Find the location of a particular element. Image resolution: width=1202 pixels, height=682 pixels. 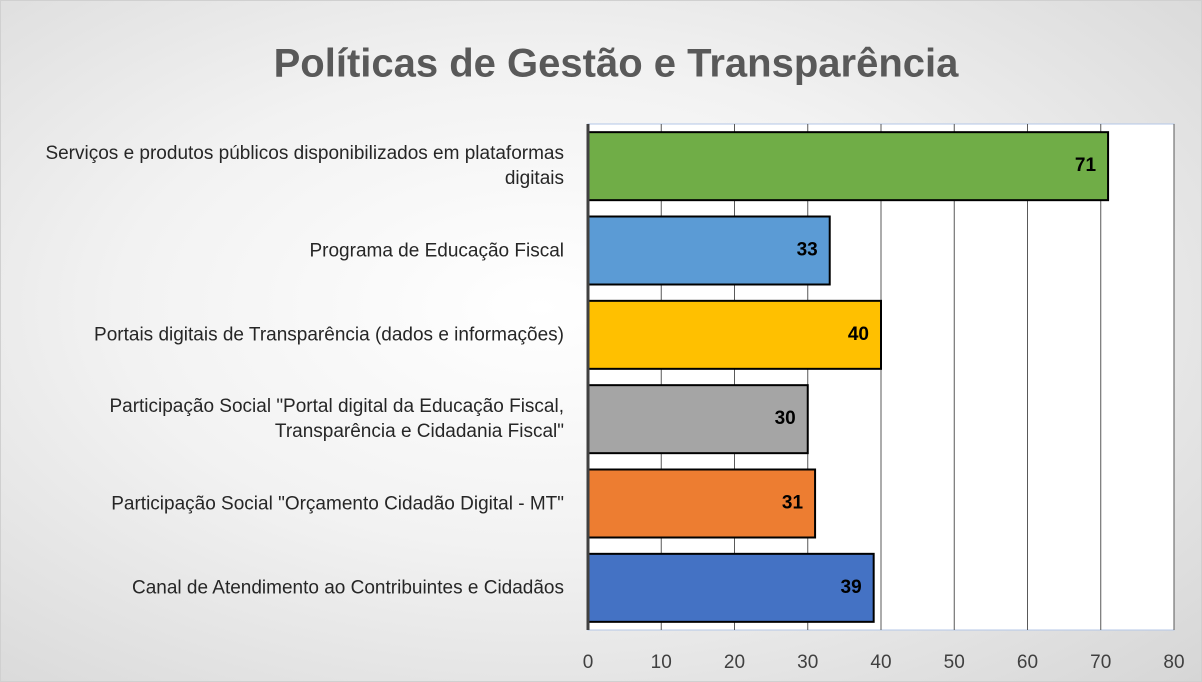

x-tick-label: 20 is located at coordinates (734, 662).